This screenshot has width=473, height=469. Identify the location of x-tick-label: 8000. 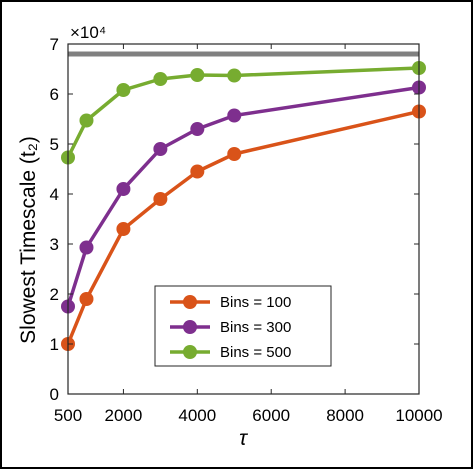
(345, 415).